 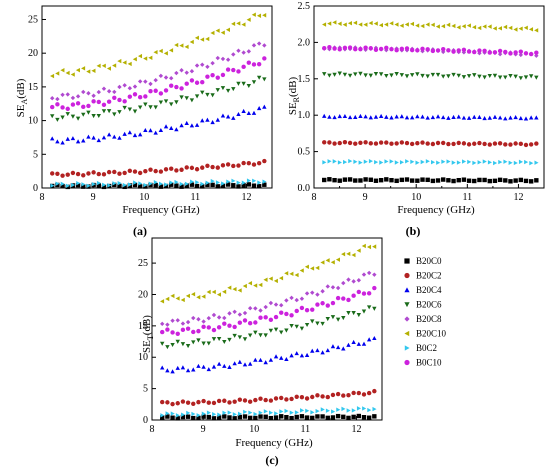 I want to click on panel-1-series-B20C10-point, so click(x=427, y=24).